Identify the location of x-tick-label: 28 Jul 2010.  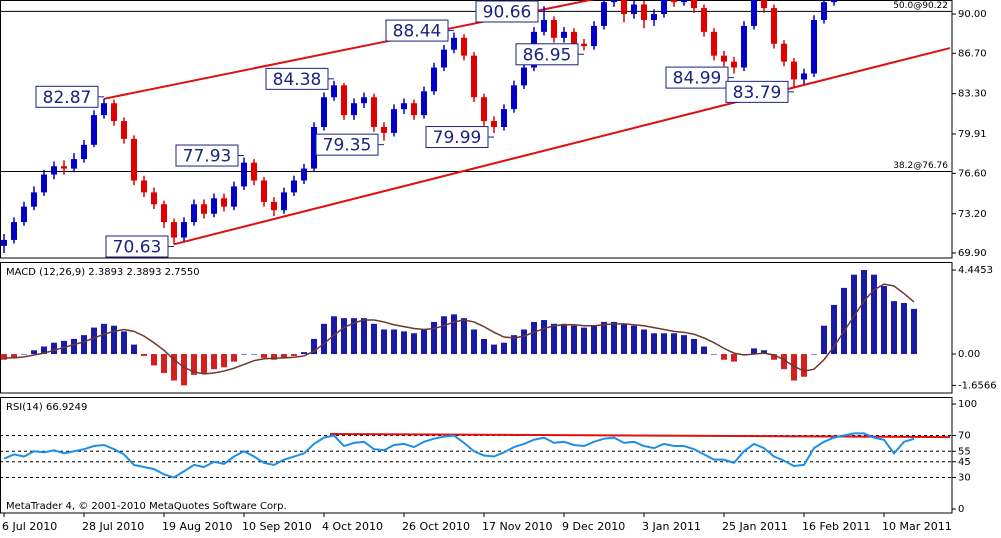
(113, 526).